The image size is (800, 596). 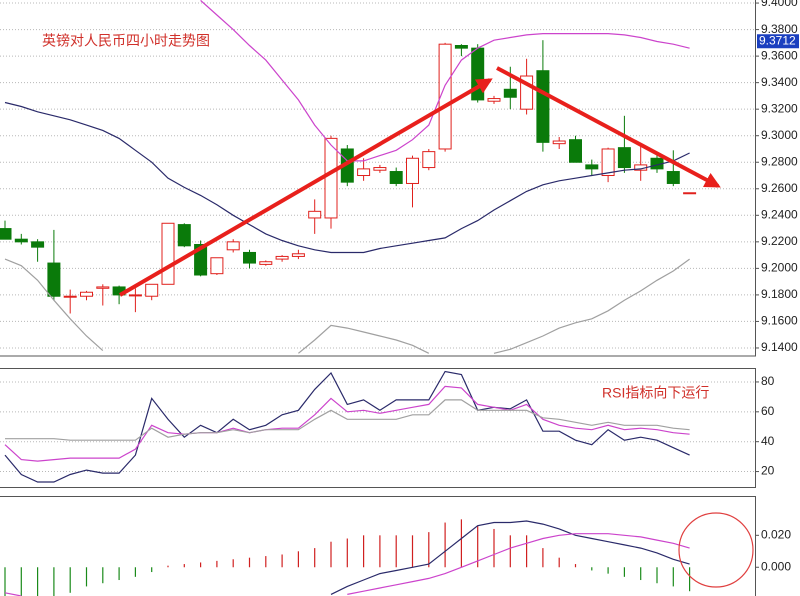 What do you see at coordinates (716, 550) in the screenshot?
I see `highlight-circle` at bounding box center [716, 550].